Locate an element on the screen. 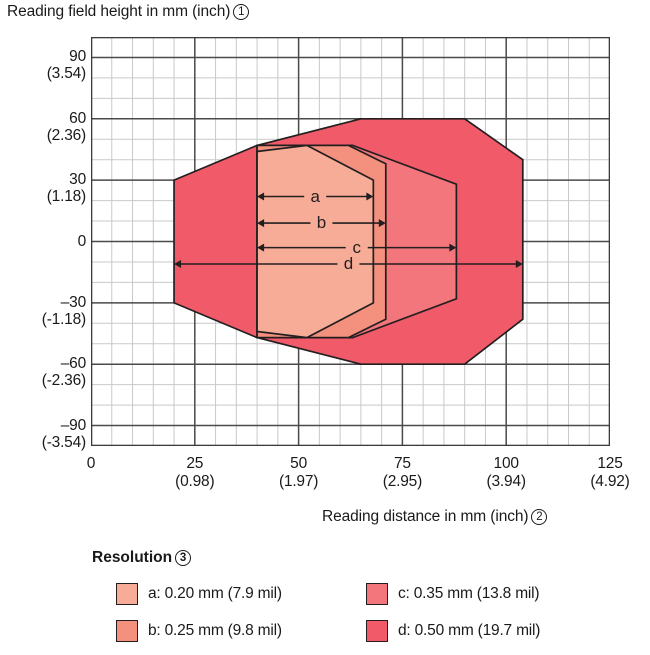 Image resolution: width=650 pixels, height=655 pixels. dimension-label-a: a is located at coordinates (315, 196).